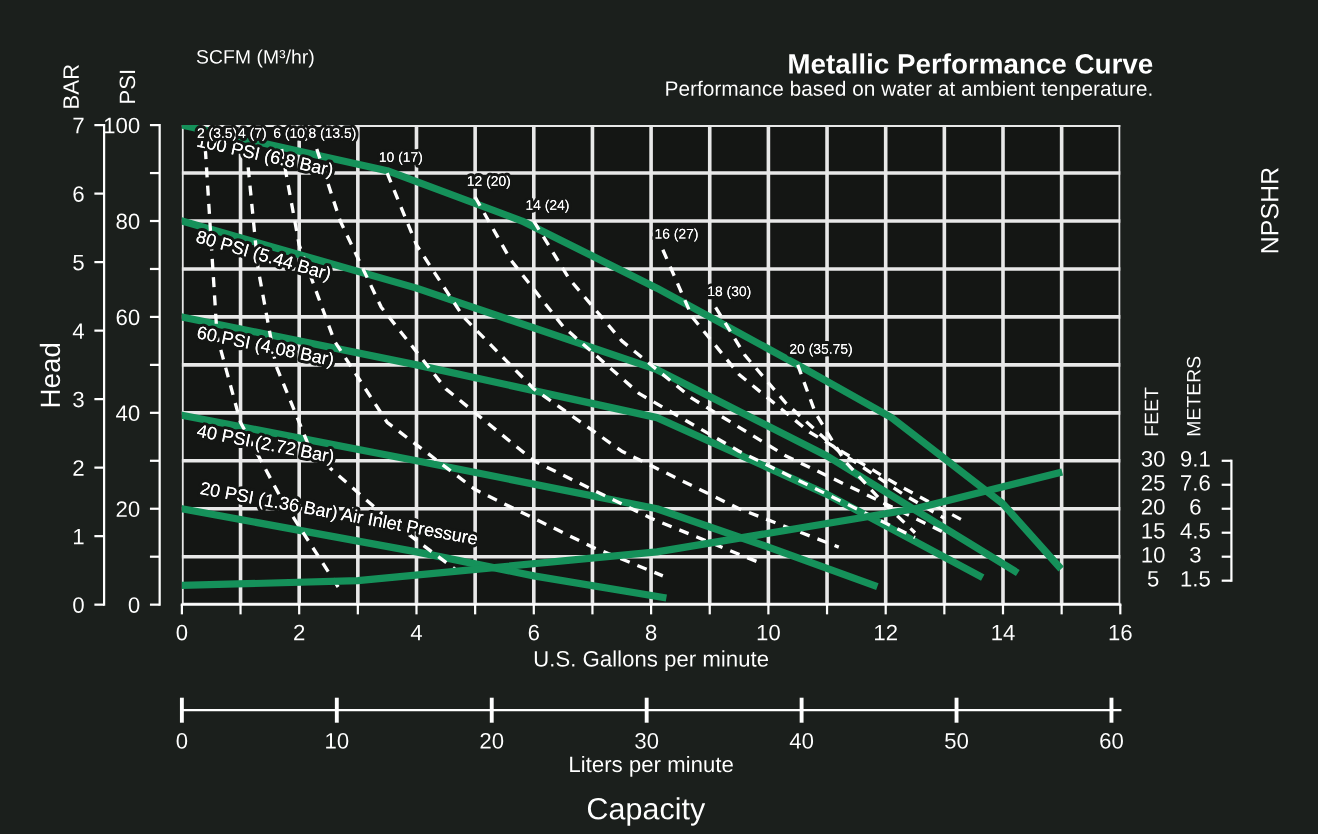 The height and width of the screenshot is (834, 1318). Describe the element at coordinates (1269, 210) in the screenshot. I see `text: NPSHR` at that location.